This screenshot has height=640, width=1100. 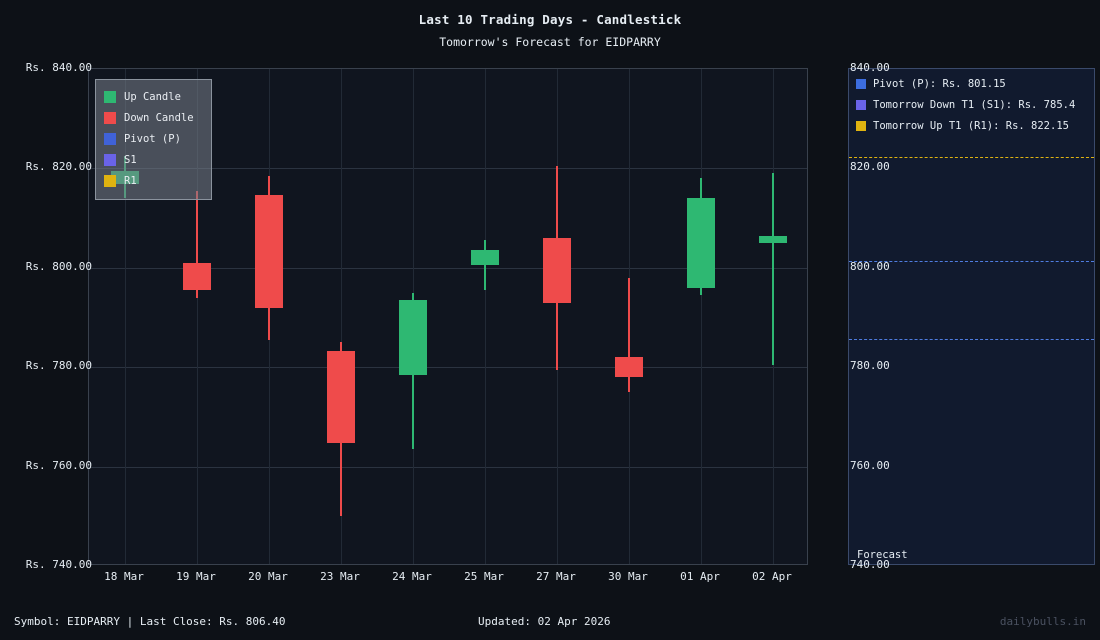 I want to click on forecast-label-r1: Tomorrow Up T1 (R1): Rs. 822.15, so click(x=971, y=126).